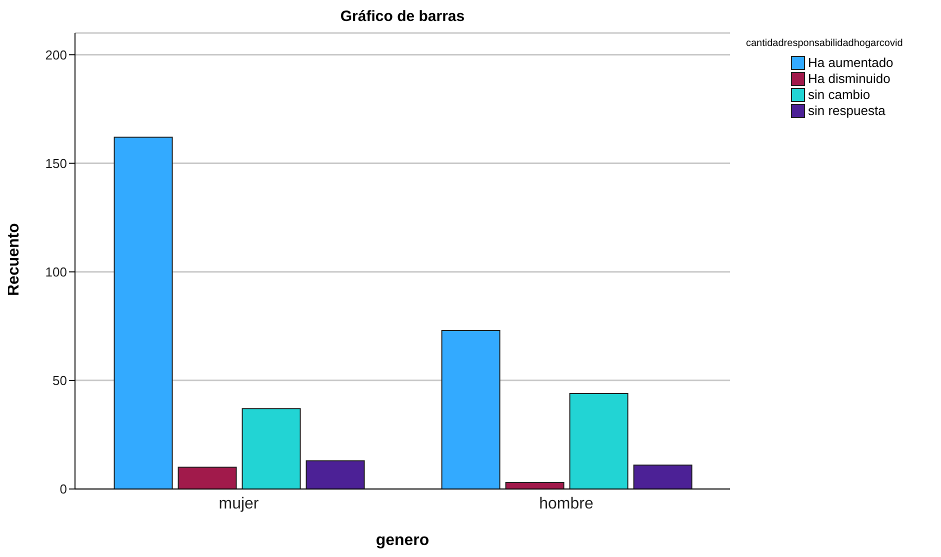  What do you see at coordinates (850, 63) in the screenshot?
I see `legend-label: Ha aumentado` at bounding box center [850, 63].